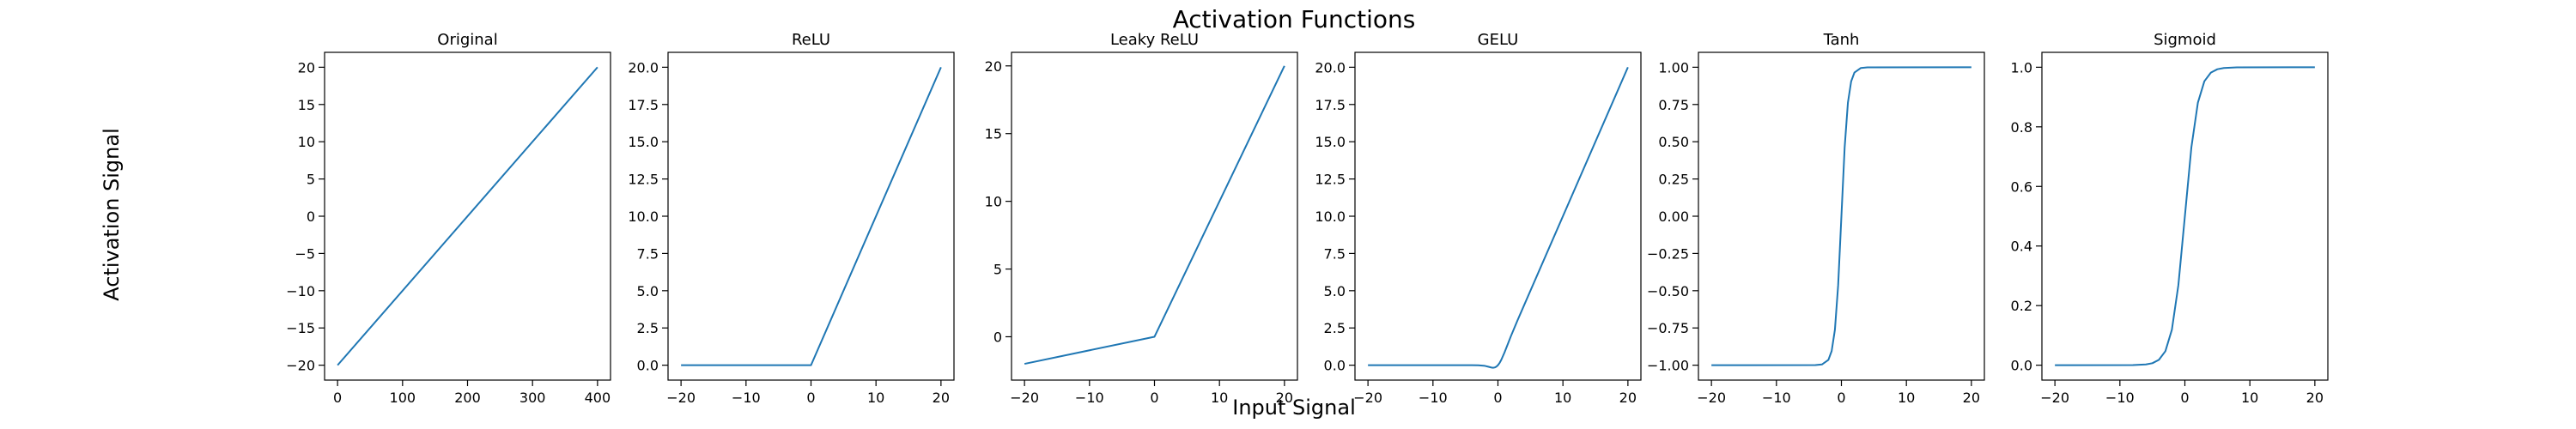  I want to click on y-tick-label: −20, so click(301, 366).